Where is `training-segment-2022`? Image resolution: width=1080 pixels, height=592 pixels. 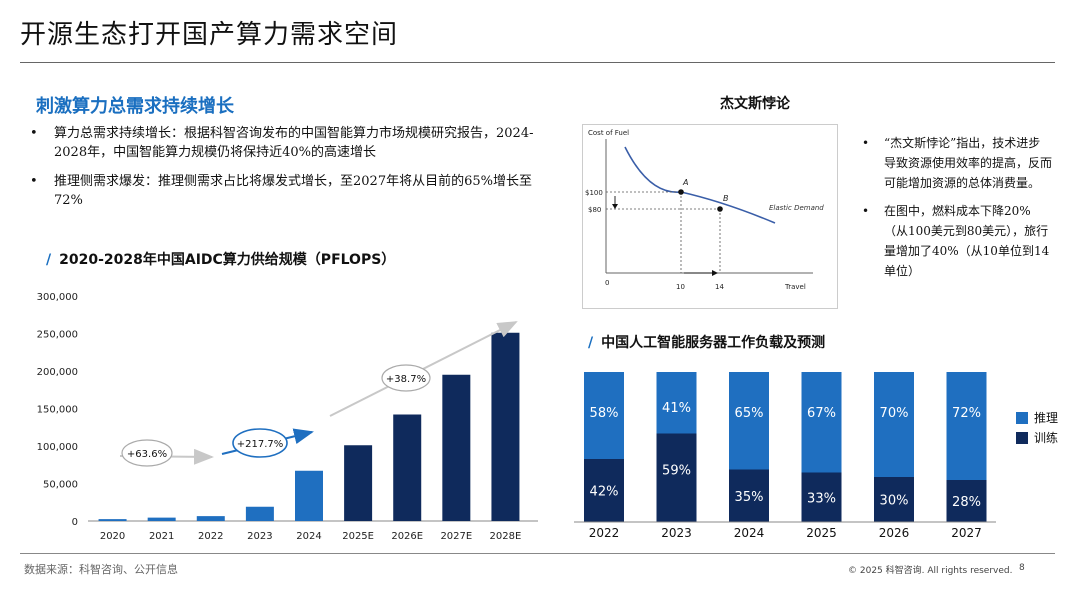
training-segment-2022 is located at coordinates (604, 490).